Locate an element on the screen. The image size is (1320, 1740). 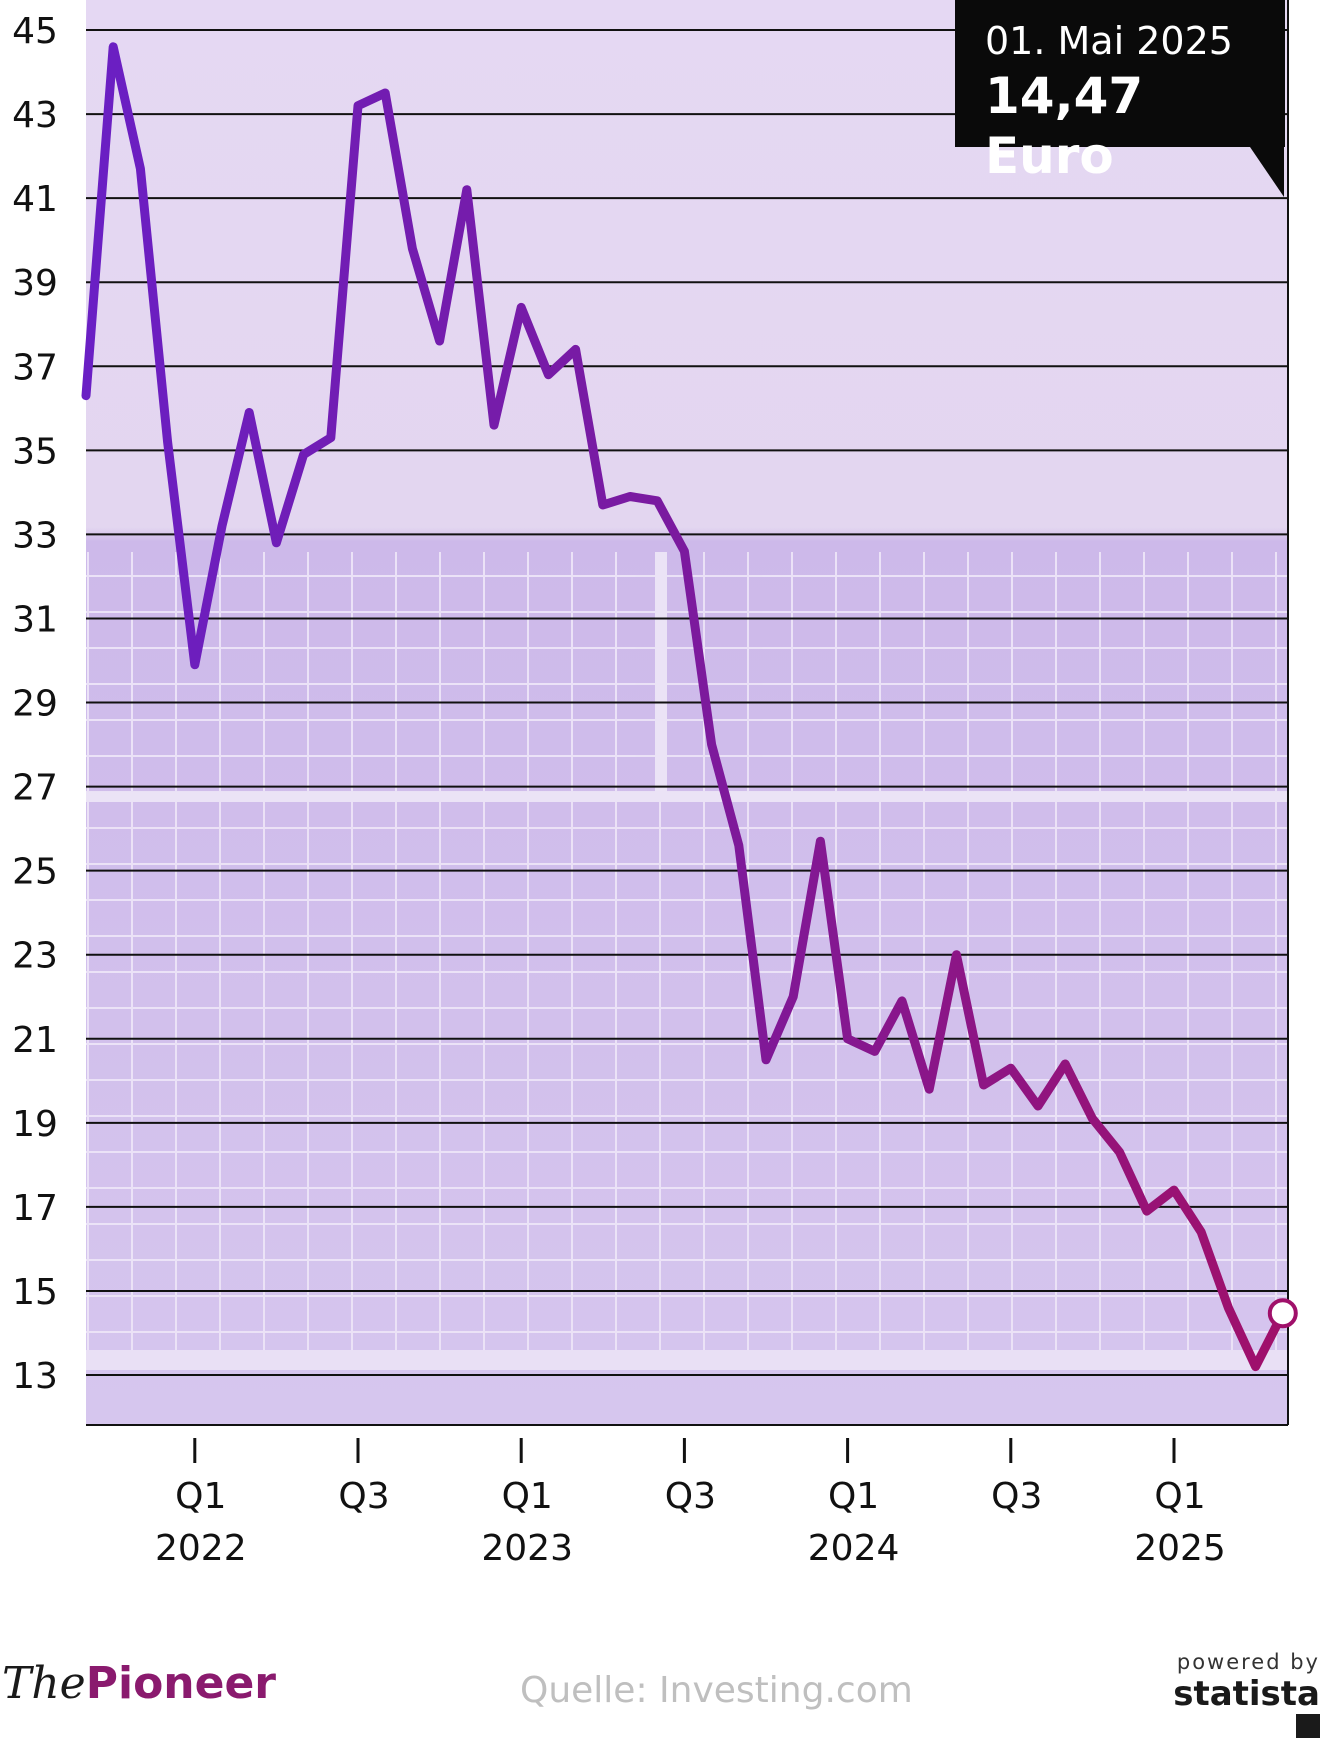
x-tick-year-0: 2022 is located at coordinates (201, 1548).